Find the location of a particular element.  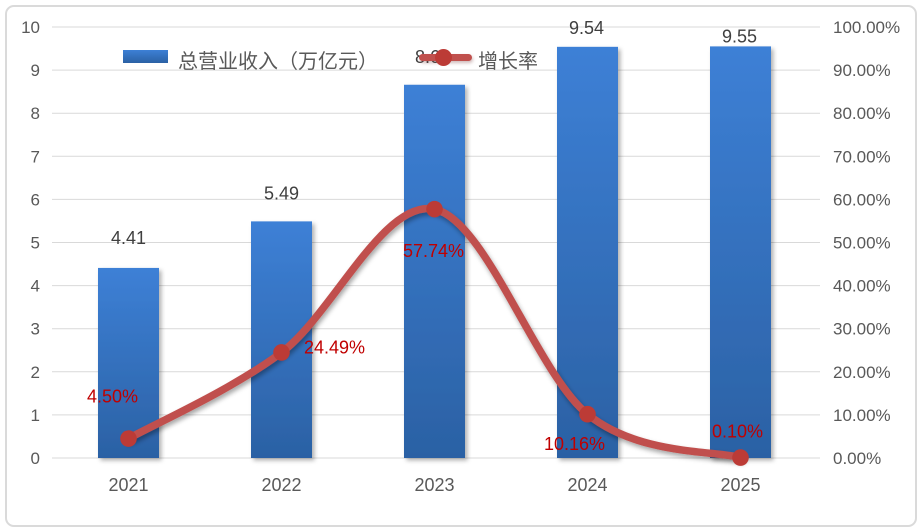

legend-bar-label: 总营业收入（万亿元） is located at coordinates (278, 62).